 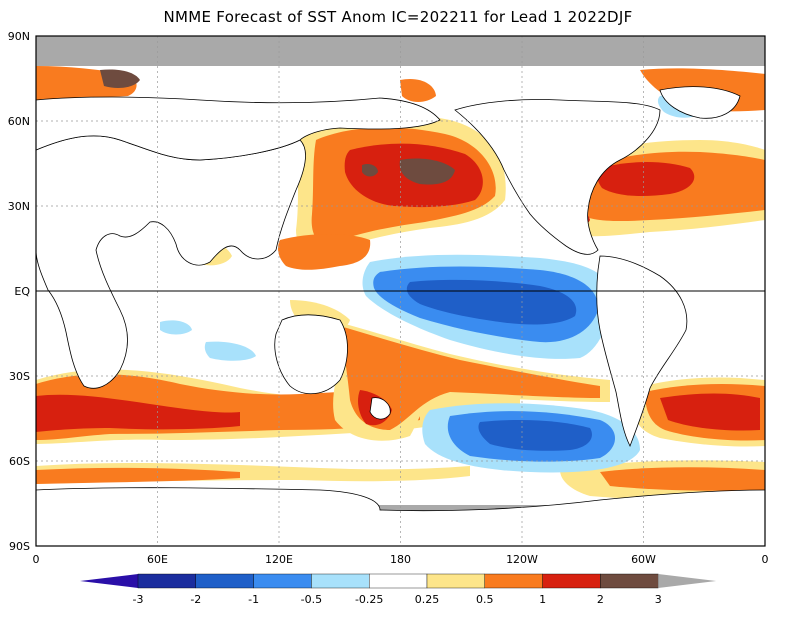 What do you see at coordinates (642, 351) in the screenshot?
I see `continent-south-america` at bounding box center [642, 351].